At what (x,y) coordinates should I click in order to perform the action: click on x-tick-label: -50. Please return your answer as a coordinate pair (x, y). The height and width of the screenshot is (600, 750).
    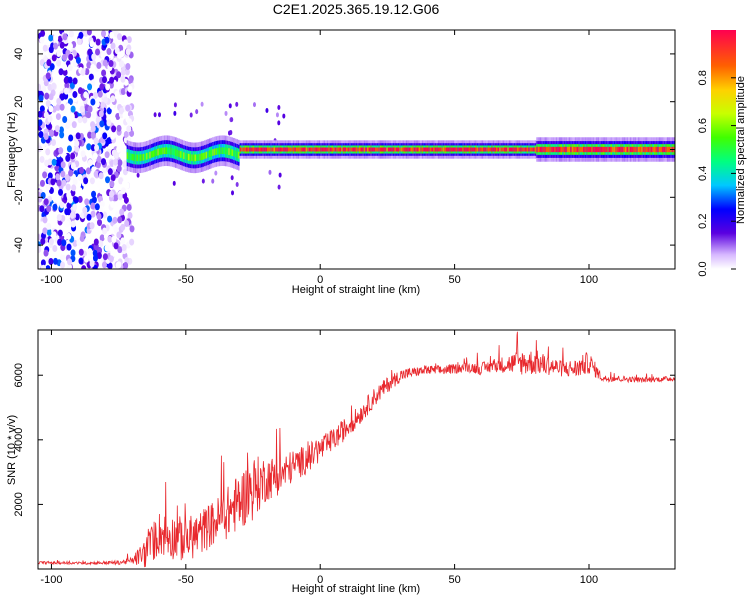
    Looking at the image, I should click on (186, 580).